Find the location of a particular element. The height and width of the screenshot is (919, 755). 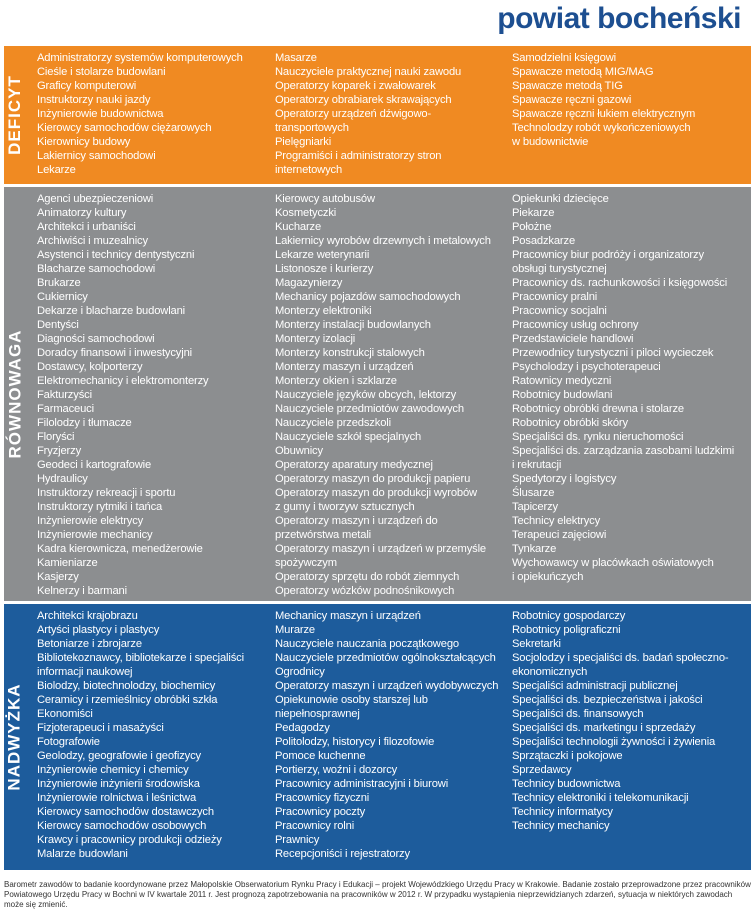

occupation-item: Architekci krajobrazu is located at coordinates (87, 616).